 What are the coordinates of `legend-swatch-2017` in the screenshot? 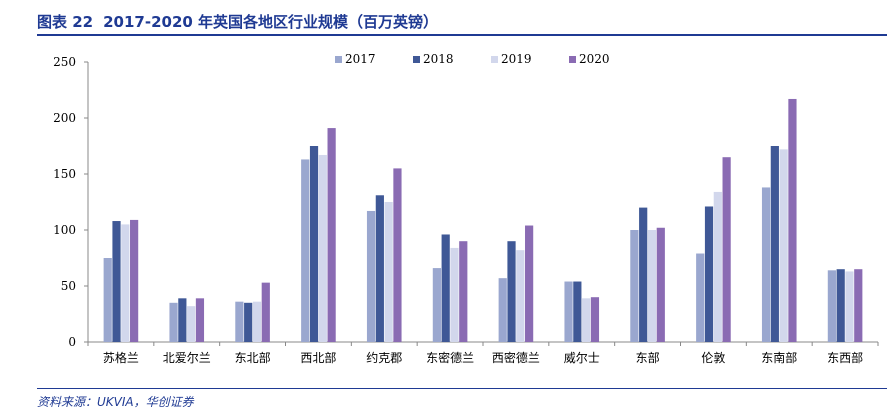 It's located at (338, 59).